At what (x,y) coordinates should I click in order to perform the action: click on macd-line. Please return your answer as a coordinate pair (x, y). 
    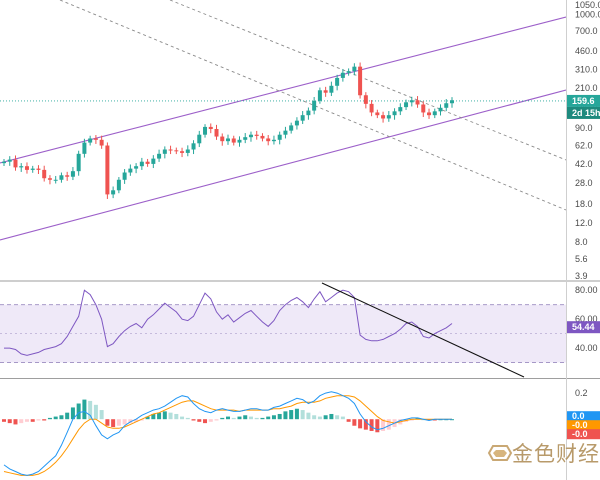
    Looking at the image, I should click on (227, 433).